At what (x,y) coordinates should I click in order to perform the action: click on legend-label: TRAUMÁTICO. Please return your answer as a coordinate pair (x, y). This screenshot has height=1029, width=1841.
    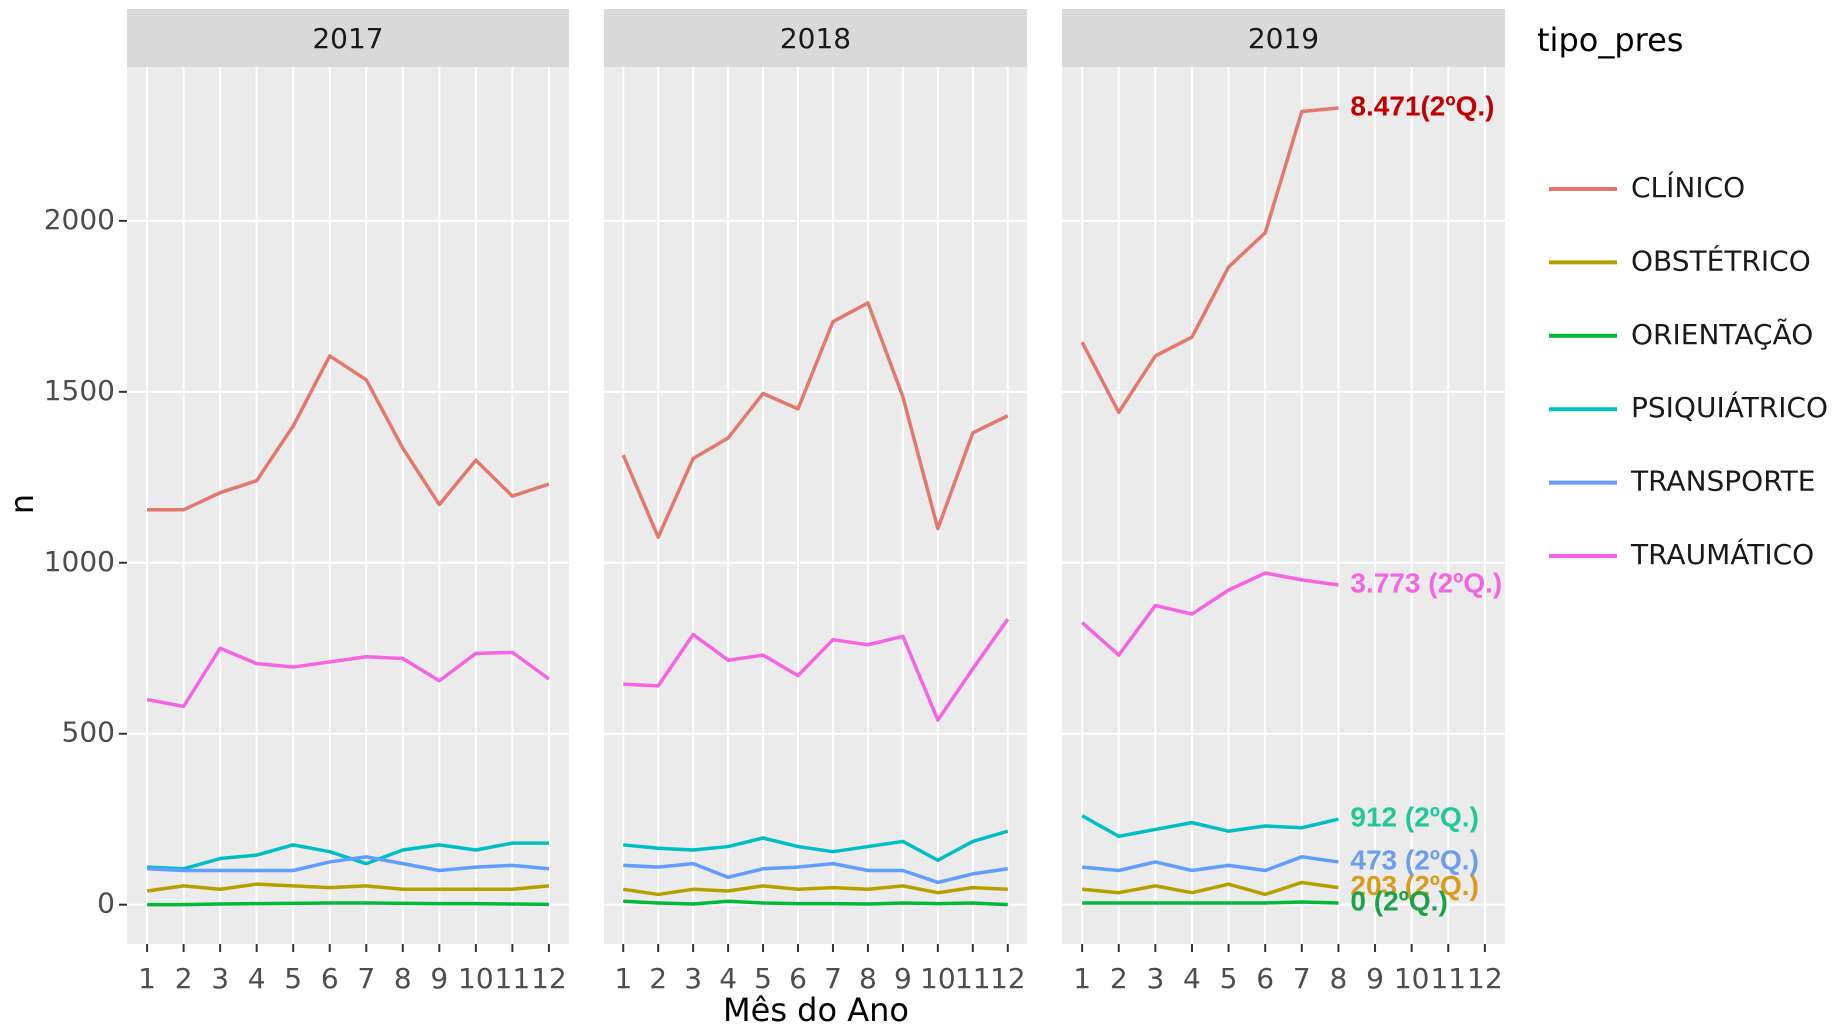
    Looking at the image, I should click on (1722, 554).